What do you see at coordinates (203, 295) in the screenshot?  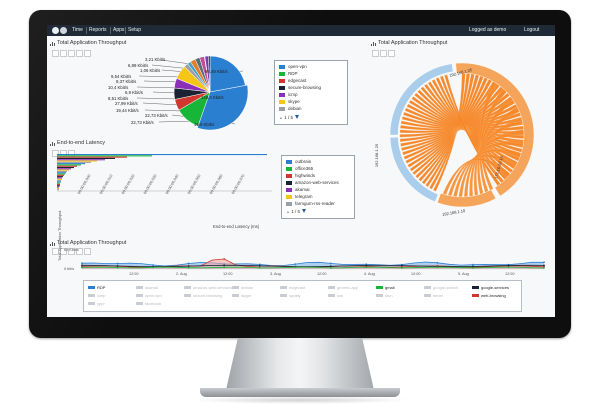 I see `timeline-legend-item: secure-browsing` at bounding box center [203, 295].